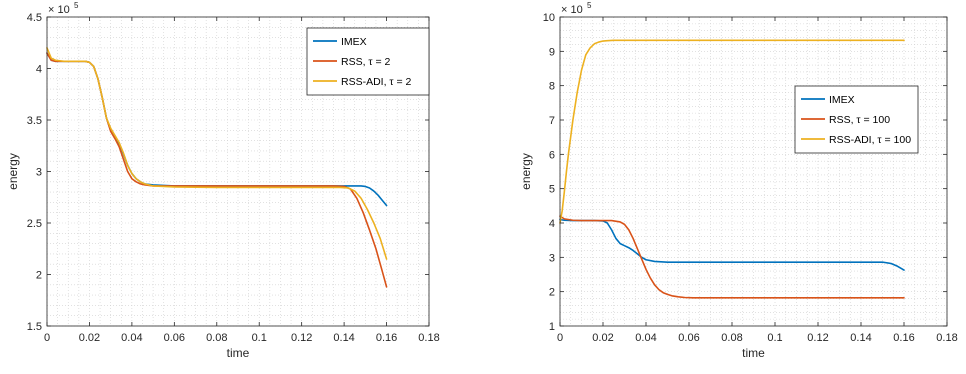 Image resolution: width=966 pixels, height=374 pixels. I want to click on legend-label: RSS-ADI, τ = 2, so click(376, 82).